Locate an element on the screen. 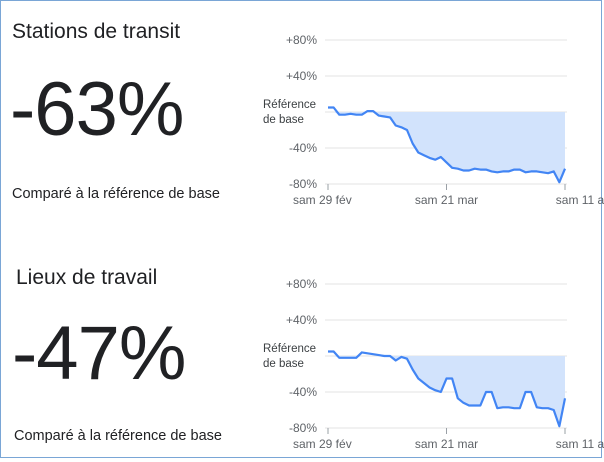 The width and height of the screenshot is (604, 462). headline-percentage: -47% is located at coordinates (98, 354).